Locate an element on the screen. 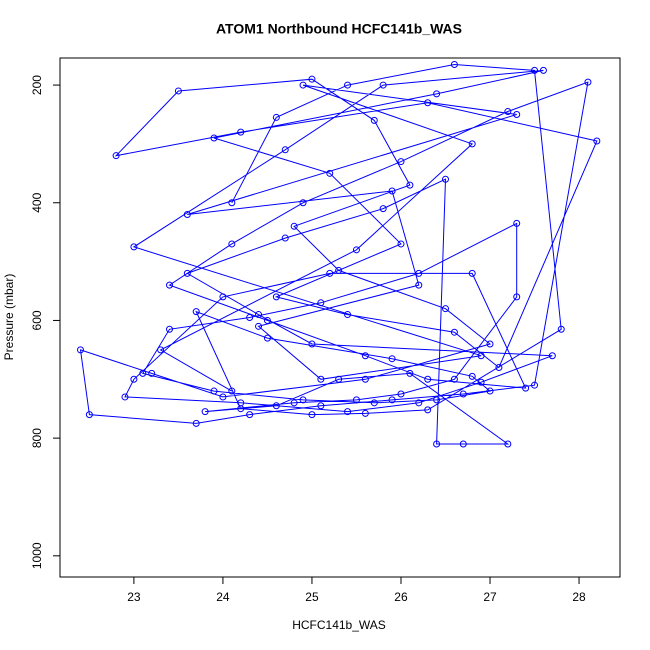 Image resolution: width=650 pixels, height=650 pixels. y-axis-label: Pressure (mbar) is located at coordinates (9, 317).